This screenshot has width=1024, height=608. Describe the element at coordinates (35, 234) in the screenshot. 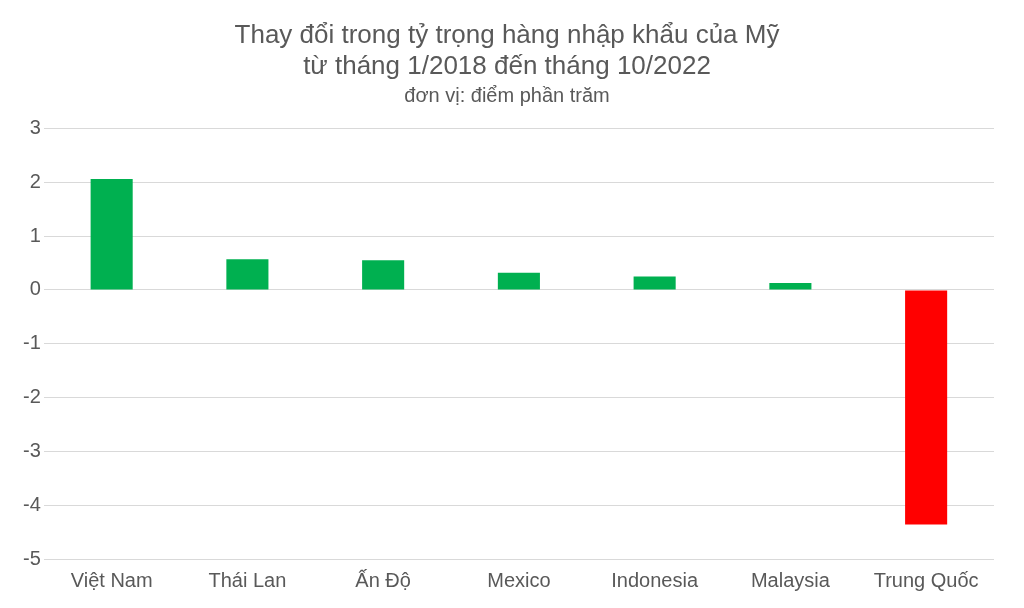

I see `y-tick-label: 1` at that location.